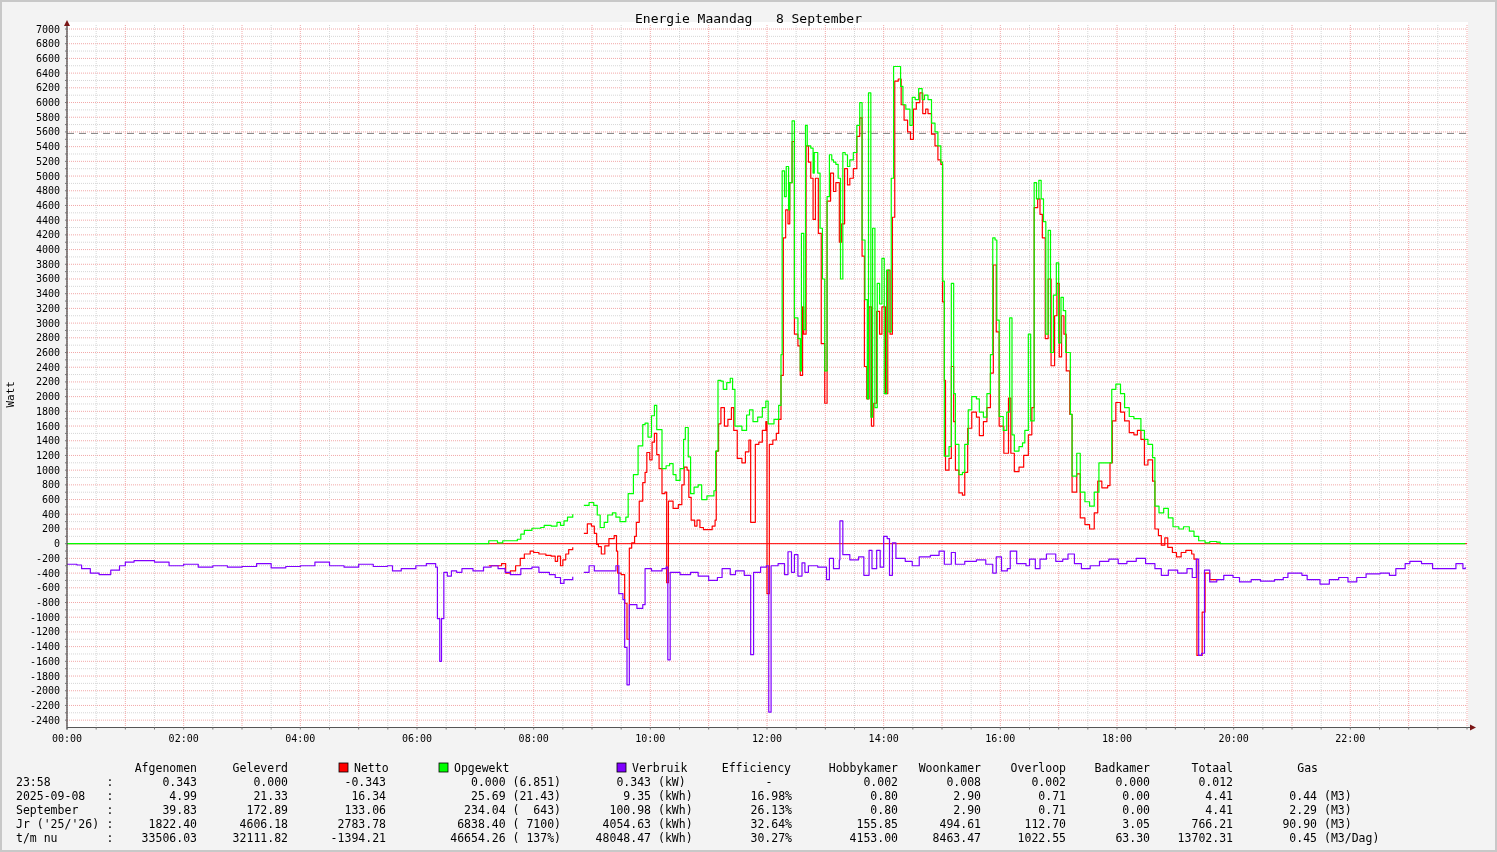 The width and height of the screenshot is (1497, 852). What do you see at coordinates (173, 824) in the screenshot?
I see `text: 1822.40` at bounding box center [173, 824].